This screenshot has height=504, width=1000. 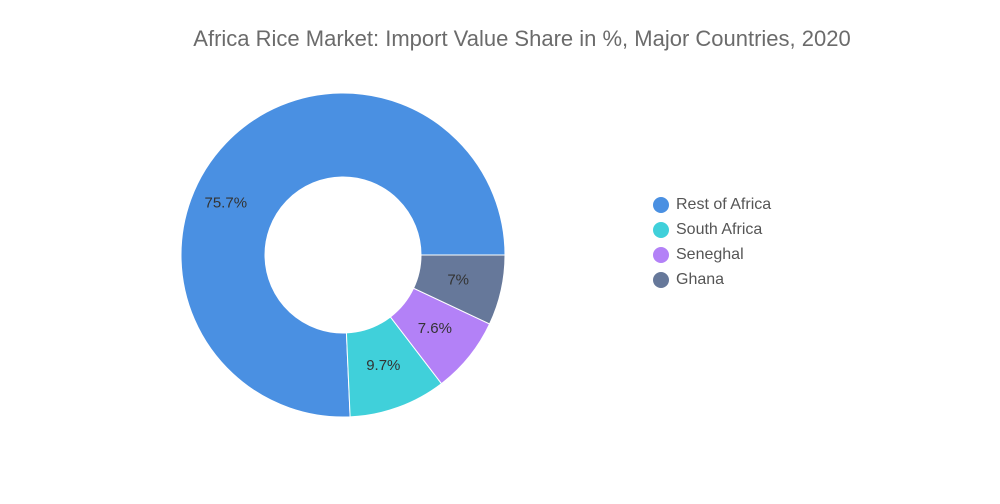 What do you see at coordinates (723, 204) in the screenshot?
I see `legend-label: Rest of Africa` at bounding box center [723, 204].